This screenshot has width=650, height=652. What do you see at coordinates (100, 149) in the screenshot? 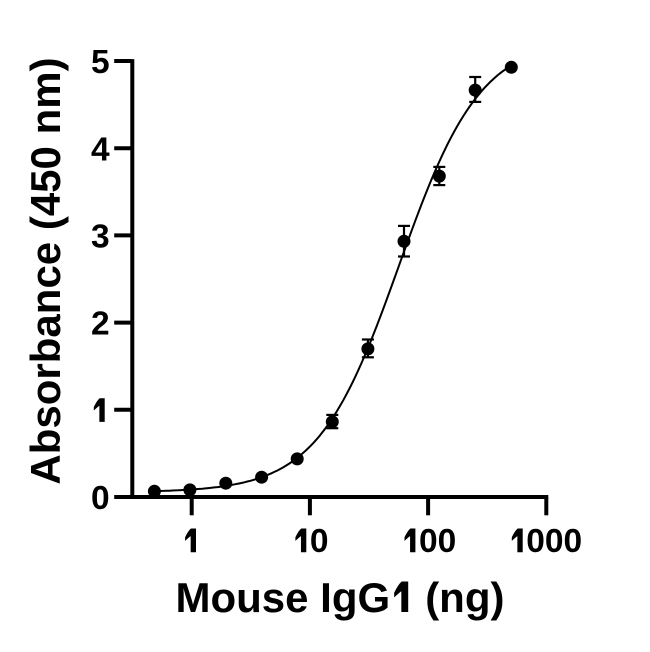
I see `svg-text: 4` at bounding box center [100, 149].